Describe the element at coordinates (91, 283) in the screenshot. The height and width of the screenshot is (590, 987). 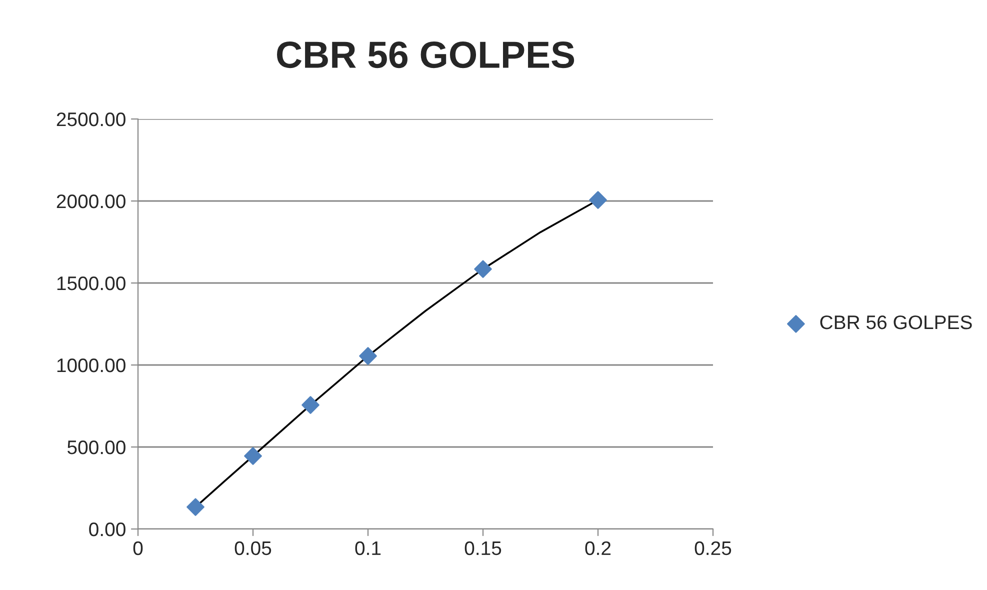
I see `y-tick-label: 1500.00` at that location.